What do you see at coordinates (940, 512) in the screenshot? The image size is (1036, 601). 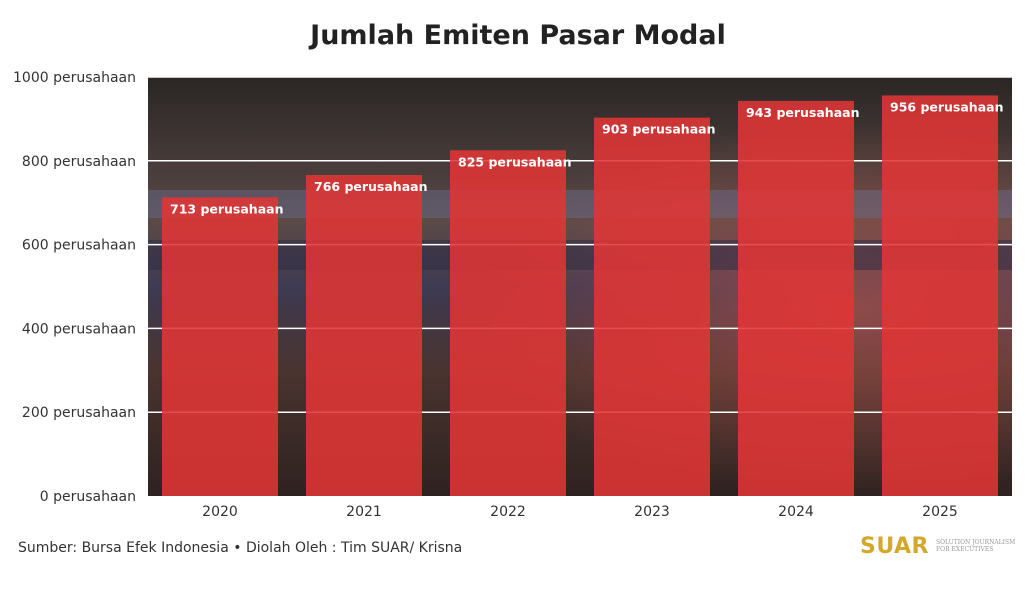 I see `x-tick-label: 2025` at bounding box center [940, 512].